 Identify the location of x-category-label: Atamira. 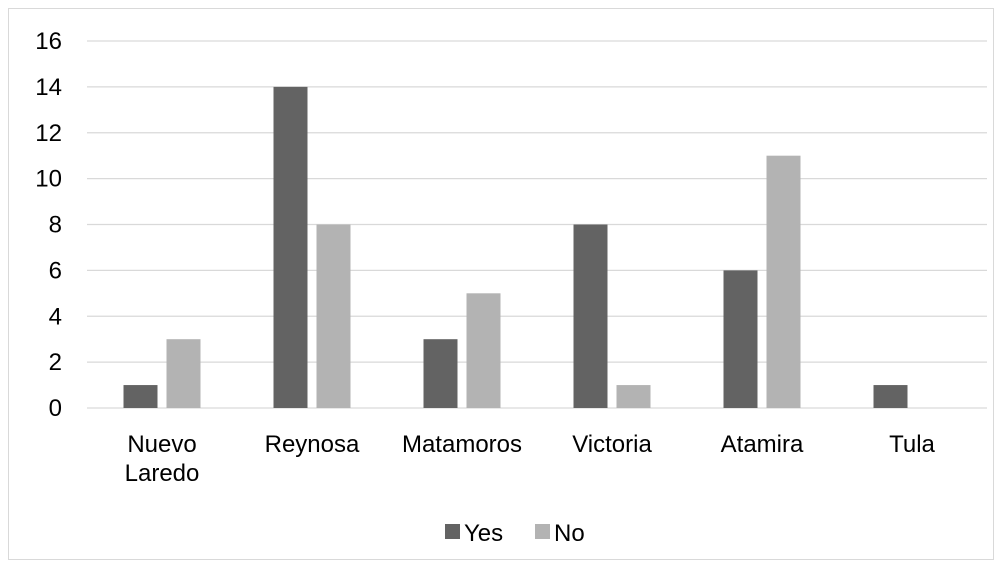
(762, 444).